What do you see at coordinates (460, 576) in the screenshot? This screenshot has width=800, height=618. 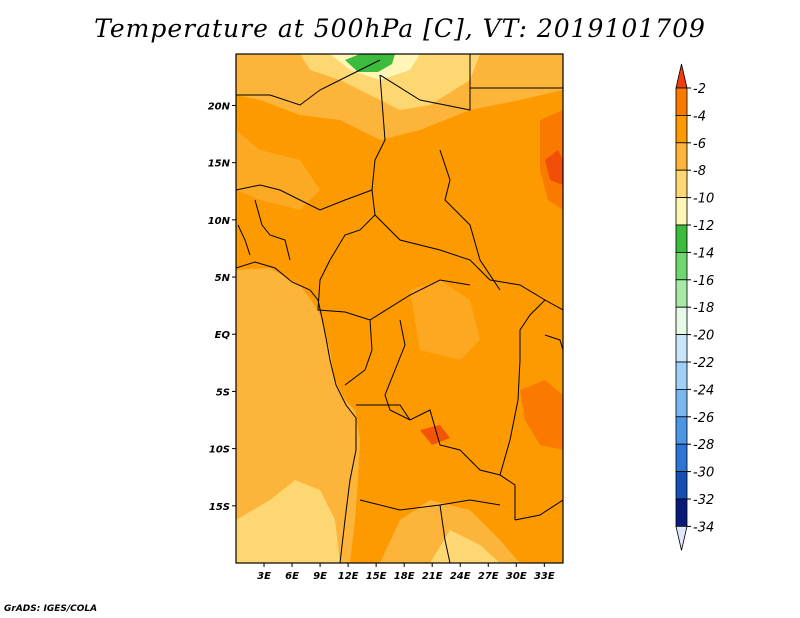 I see `x-tick-label: 24E` at bounding box center [460, 576].